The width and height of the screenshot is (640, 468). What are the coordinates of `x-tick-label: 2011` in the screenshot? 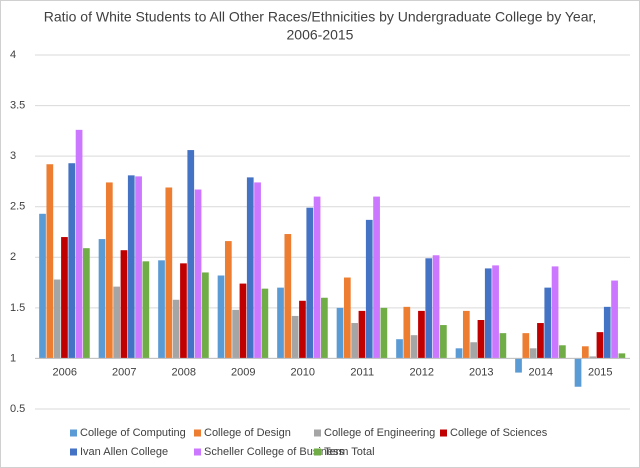 It's located at (362, 372).